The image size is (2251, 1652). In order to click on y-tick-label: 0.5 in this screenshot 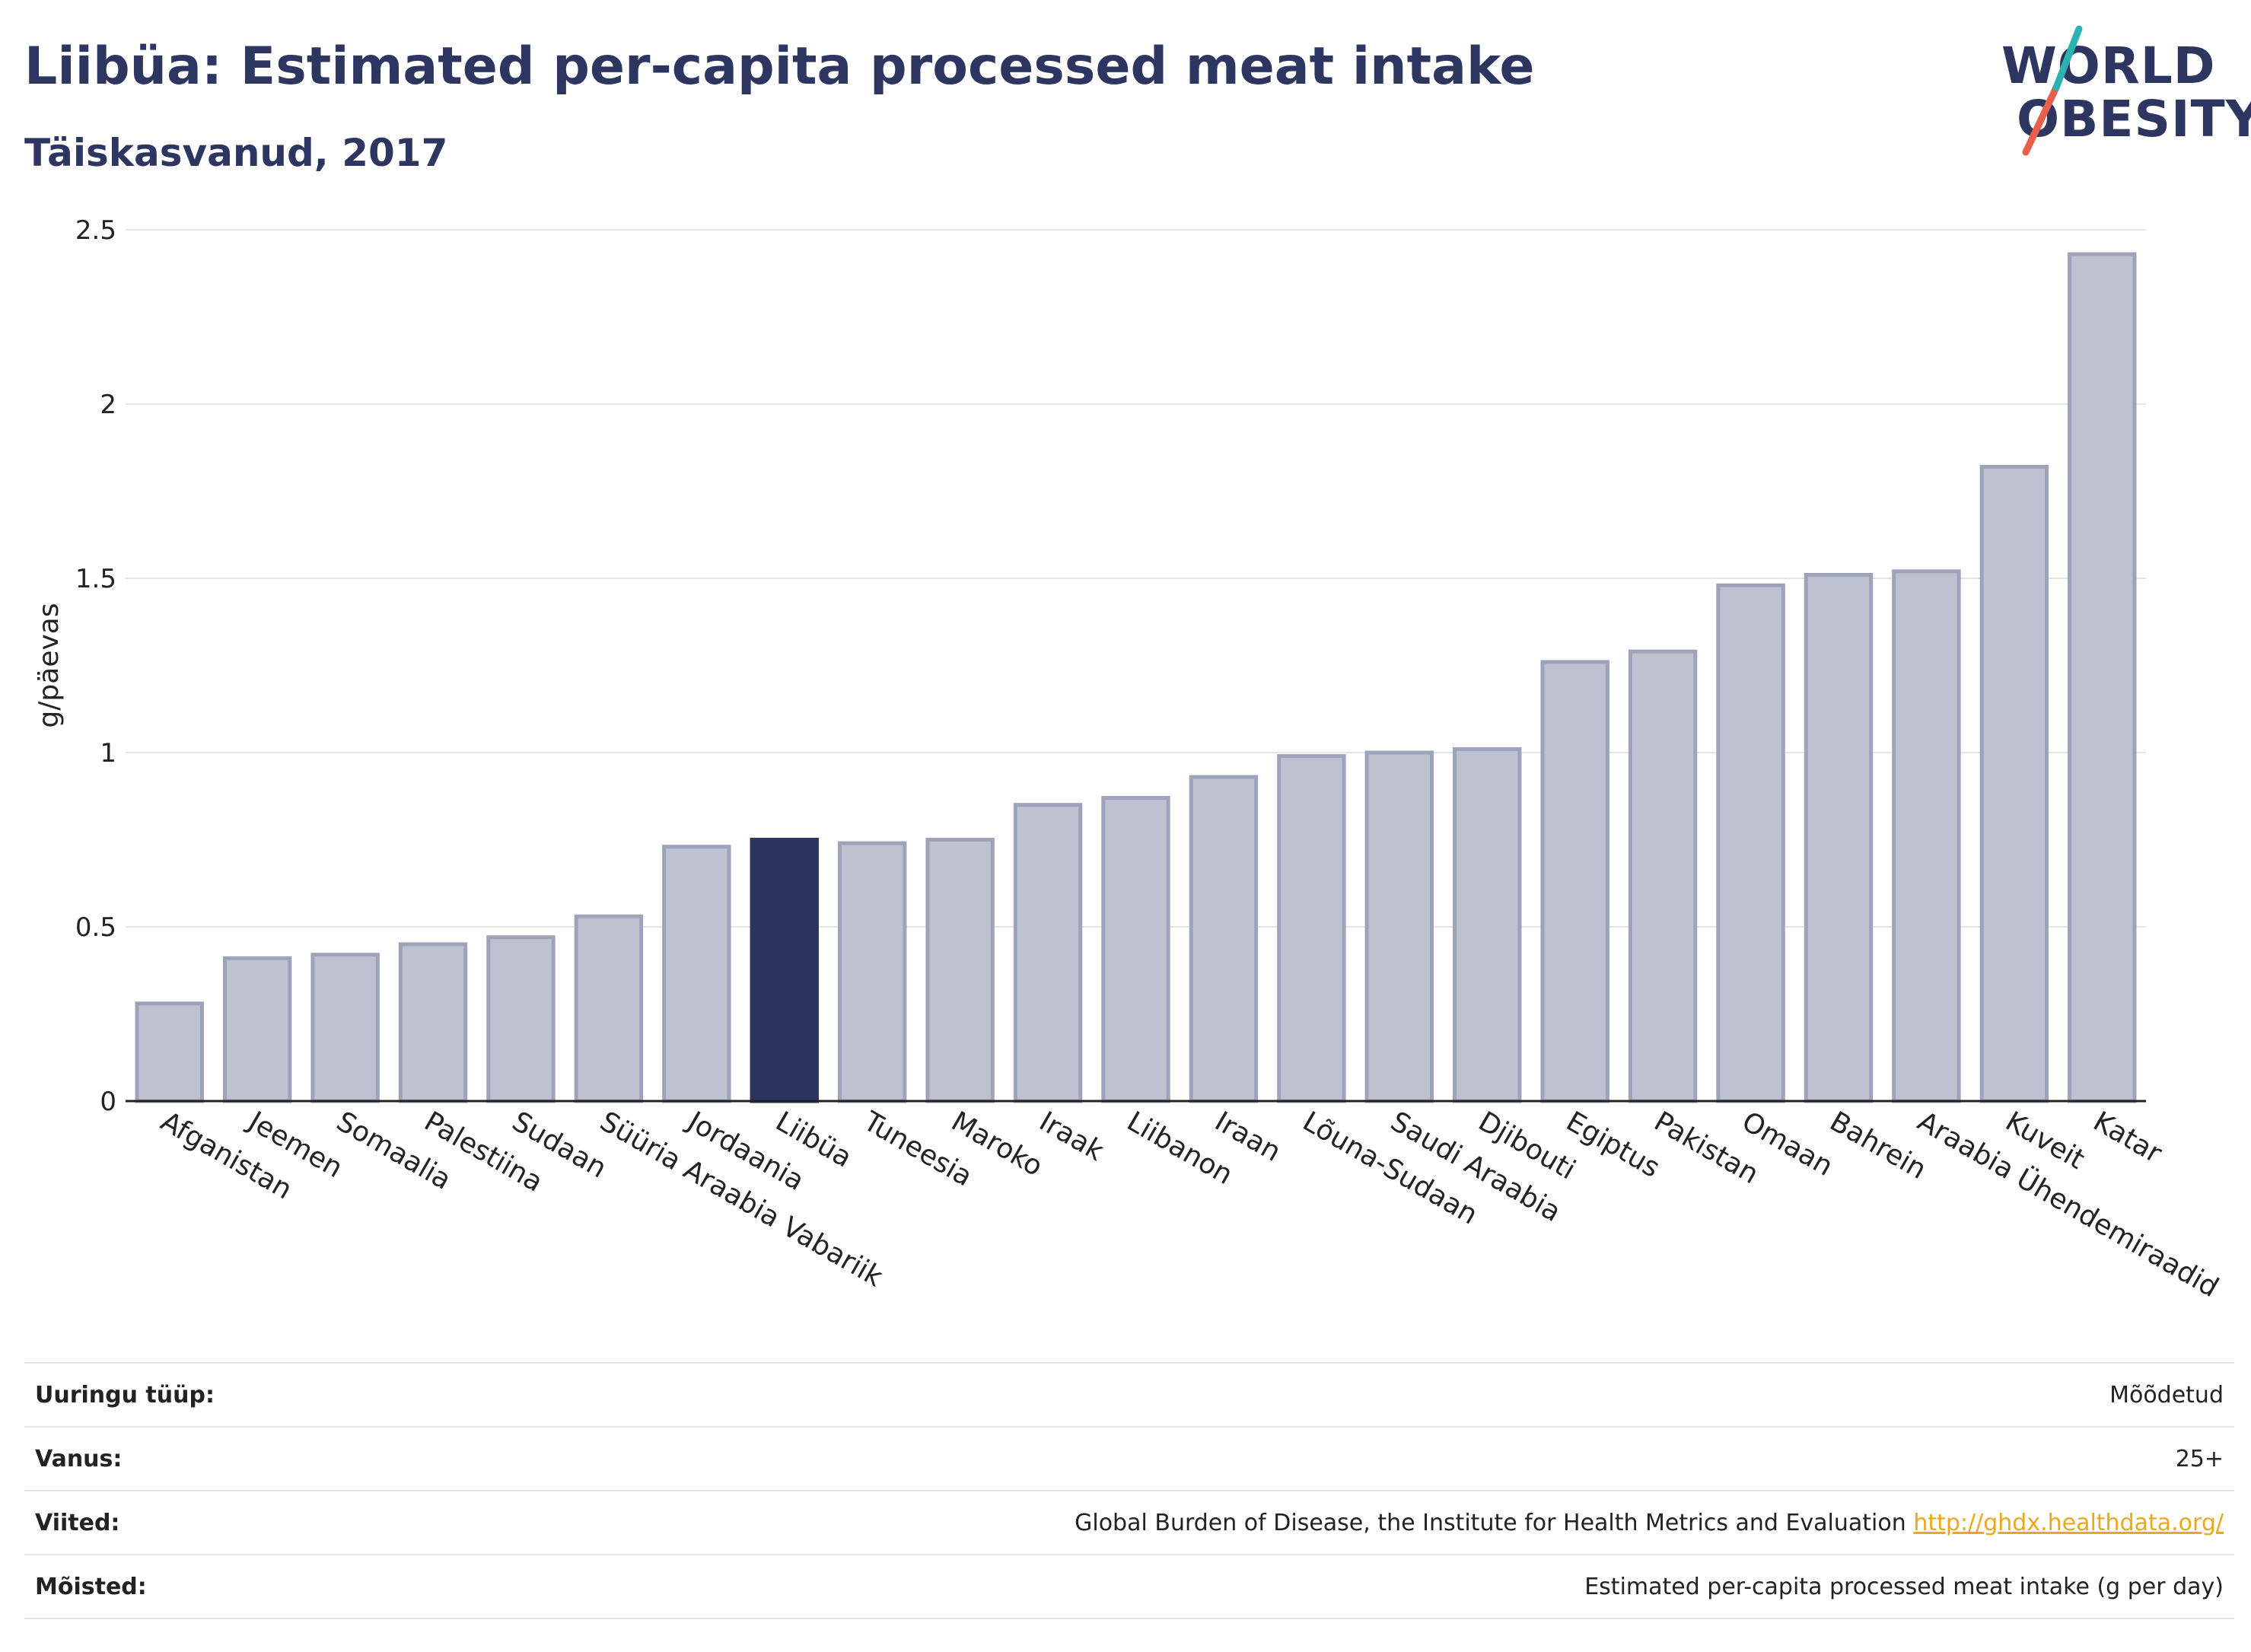, I will do `click(95, 927)`.